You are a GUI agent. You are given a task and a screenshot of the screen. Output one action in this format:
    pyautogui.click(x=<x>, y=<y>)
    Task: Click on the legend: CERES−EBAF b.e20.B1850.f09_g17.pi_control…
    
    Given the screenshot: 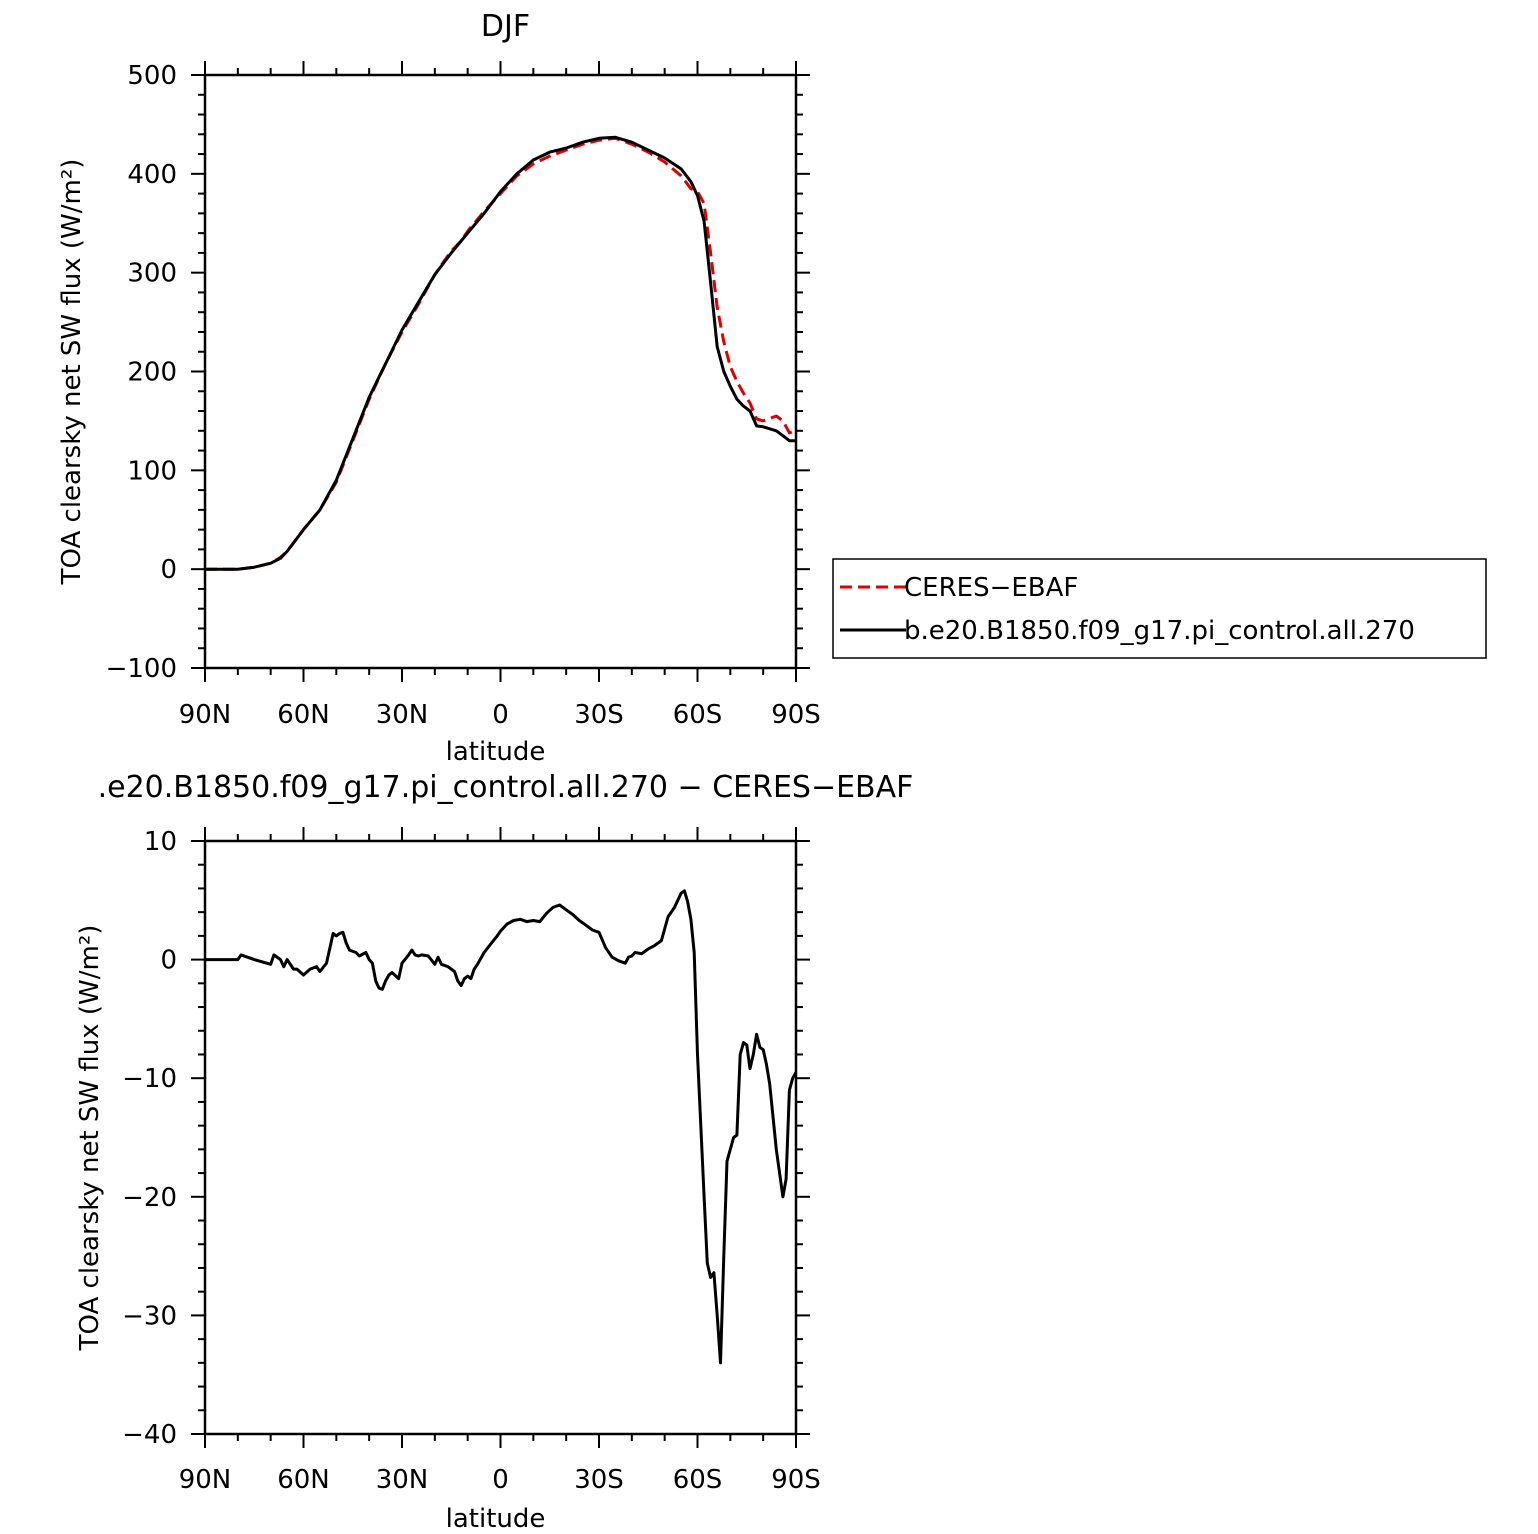 What is the action you would take?
    pyautogui.click(x=1159, y=608)
    